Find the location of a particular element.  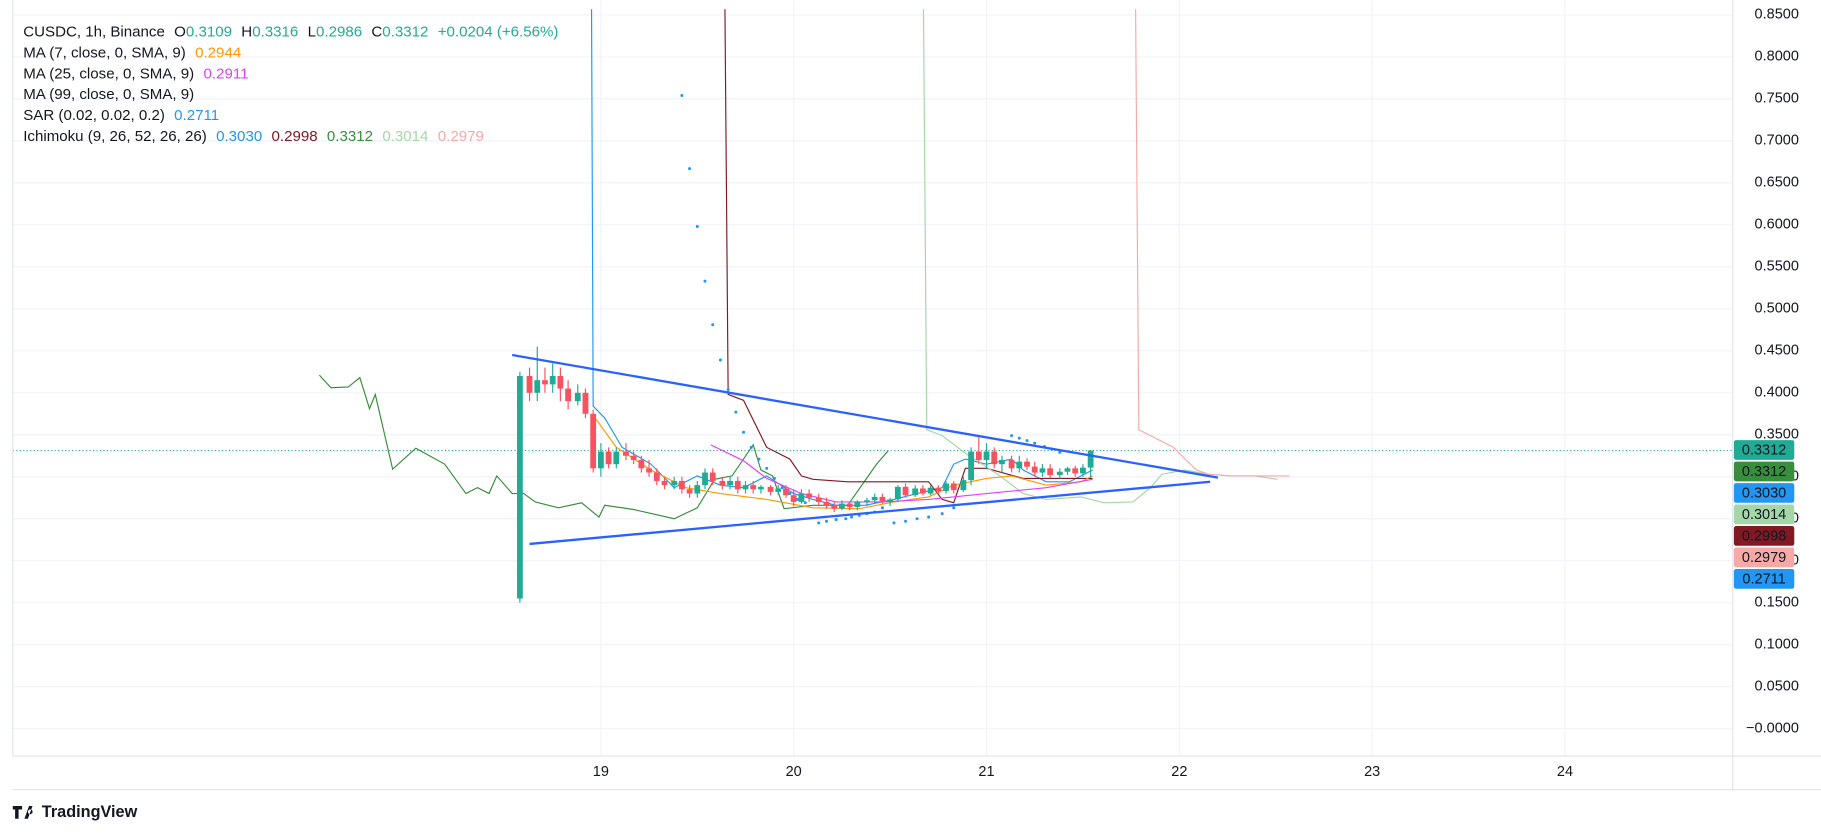

indicator-label: MA (7, close, 0, SMA, 9) is located at coordinates (104, 52).